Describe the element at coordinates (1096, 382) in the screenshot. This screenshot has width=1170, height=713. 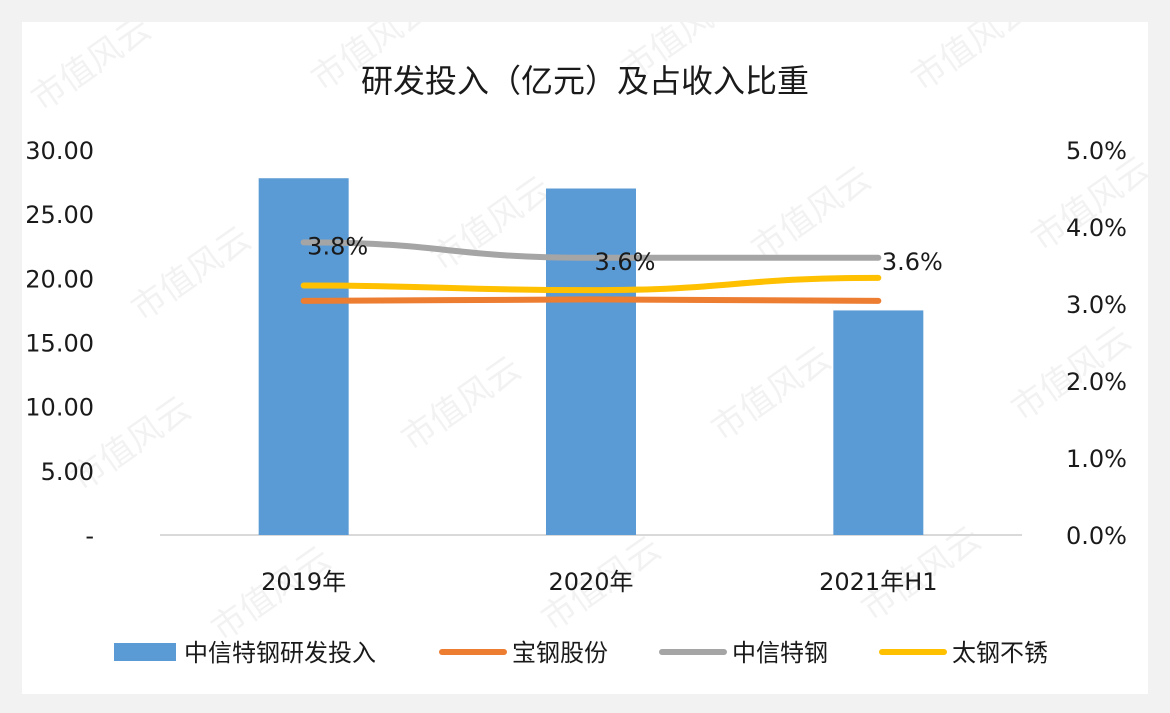
I see `right-tick-label: 2.0%` at that location.